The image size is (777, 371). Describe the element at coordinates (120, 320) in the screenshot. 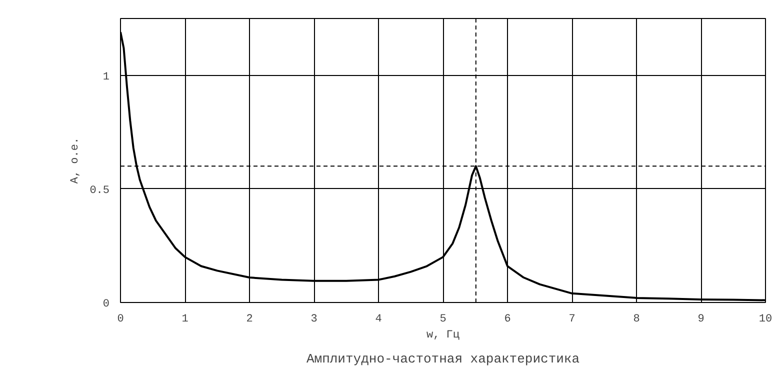

I see `x-tick-label: 0` at that location.